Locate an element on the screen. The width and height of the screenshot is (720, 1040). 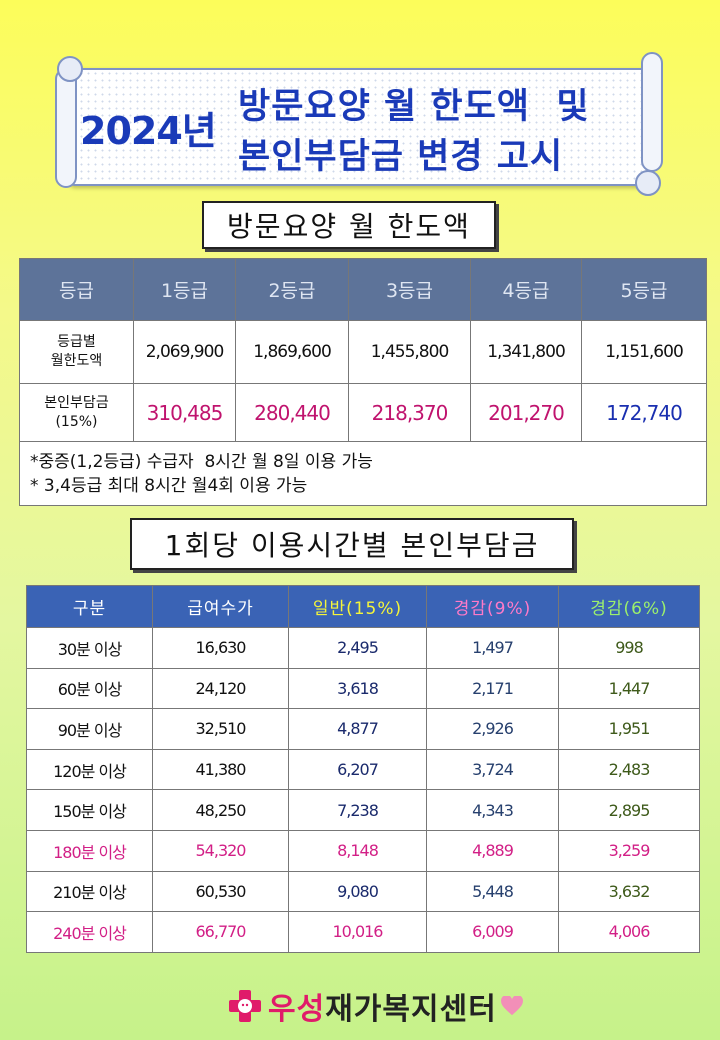
table-row: 210분 이상 60,530 9,080 5,448 3,632 is located at coordinates (363, 891).